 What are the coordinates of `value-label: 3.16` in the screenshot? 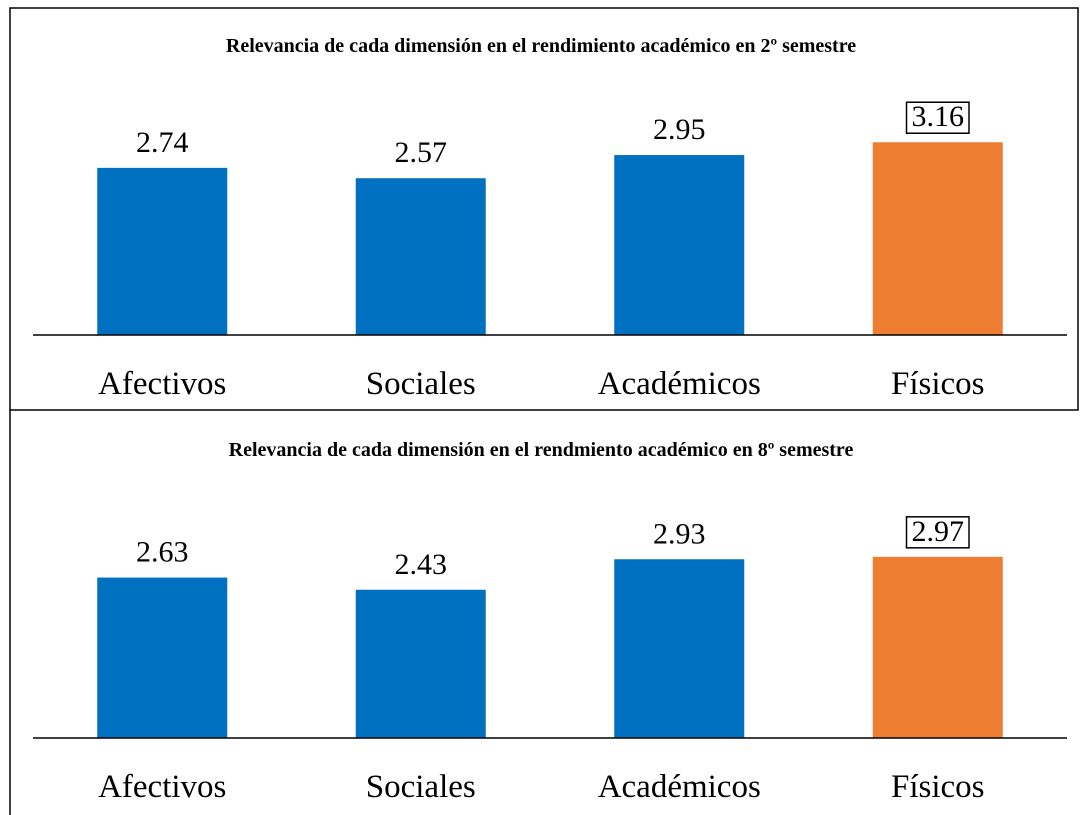 It's located at (938, 116).